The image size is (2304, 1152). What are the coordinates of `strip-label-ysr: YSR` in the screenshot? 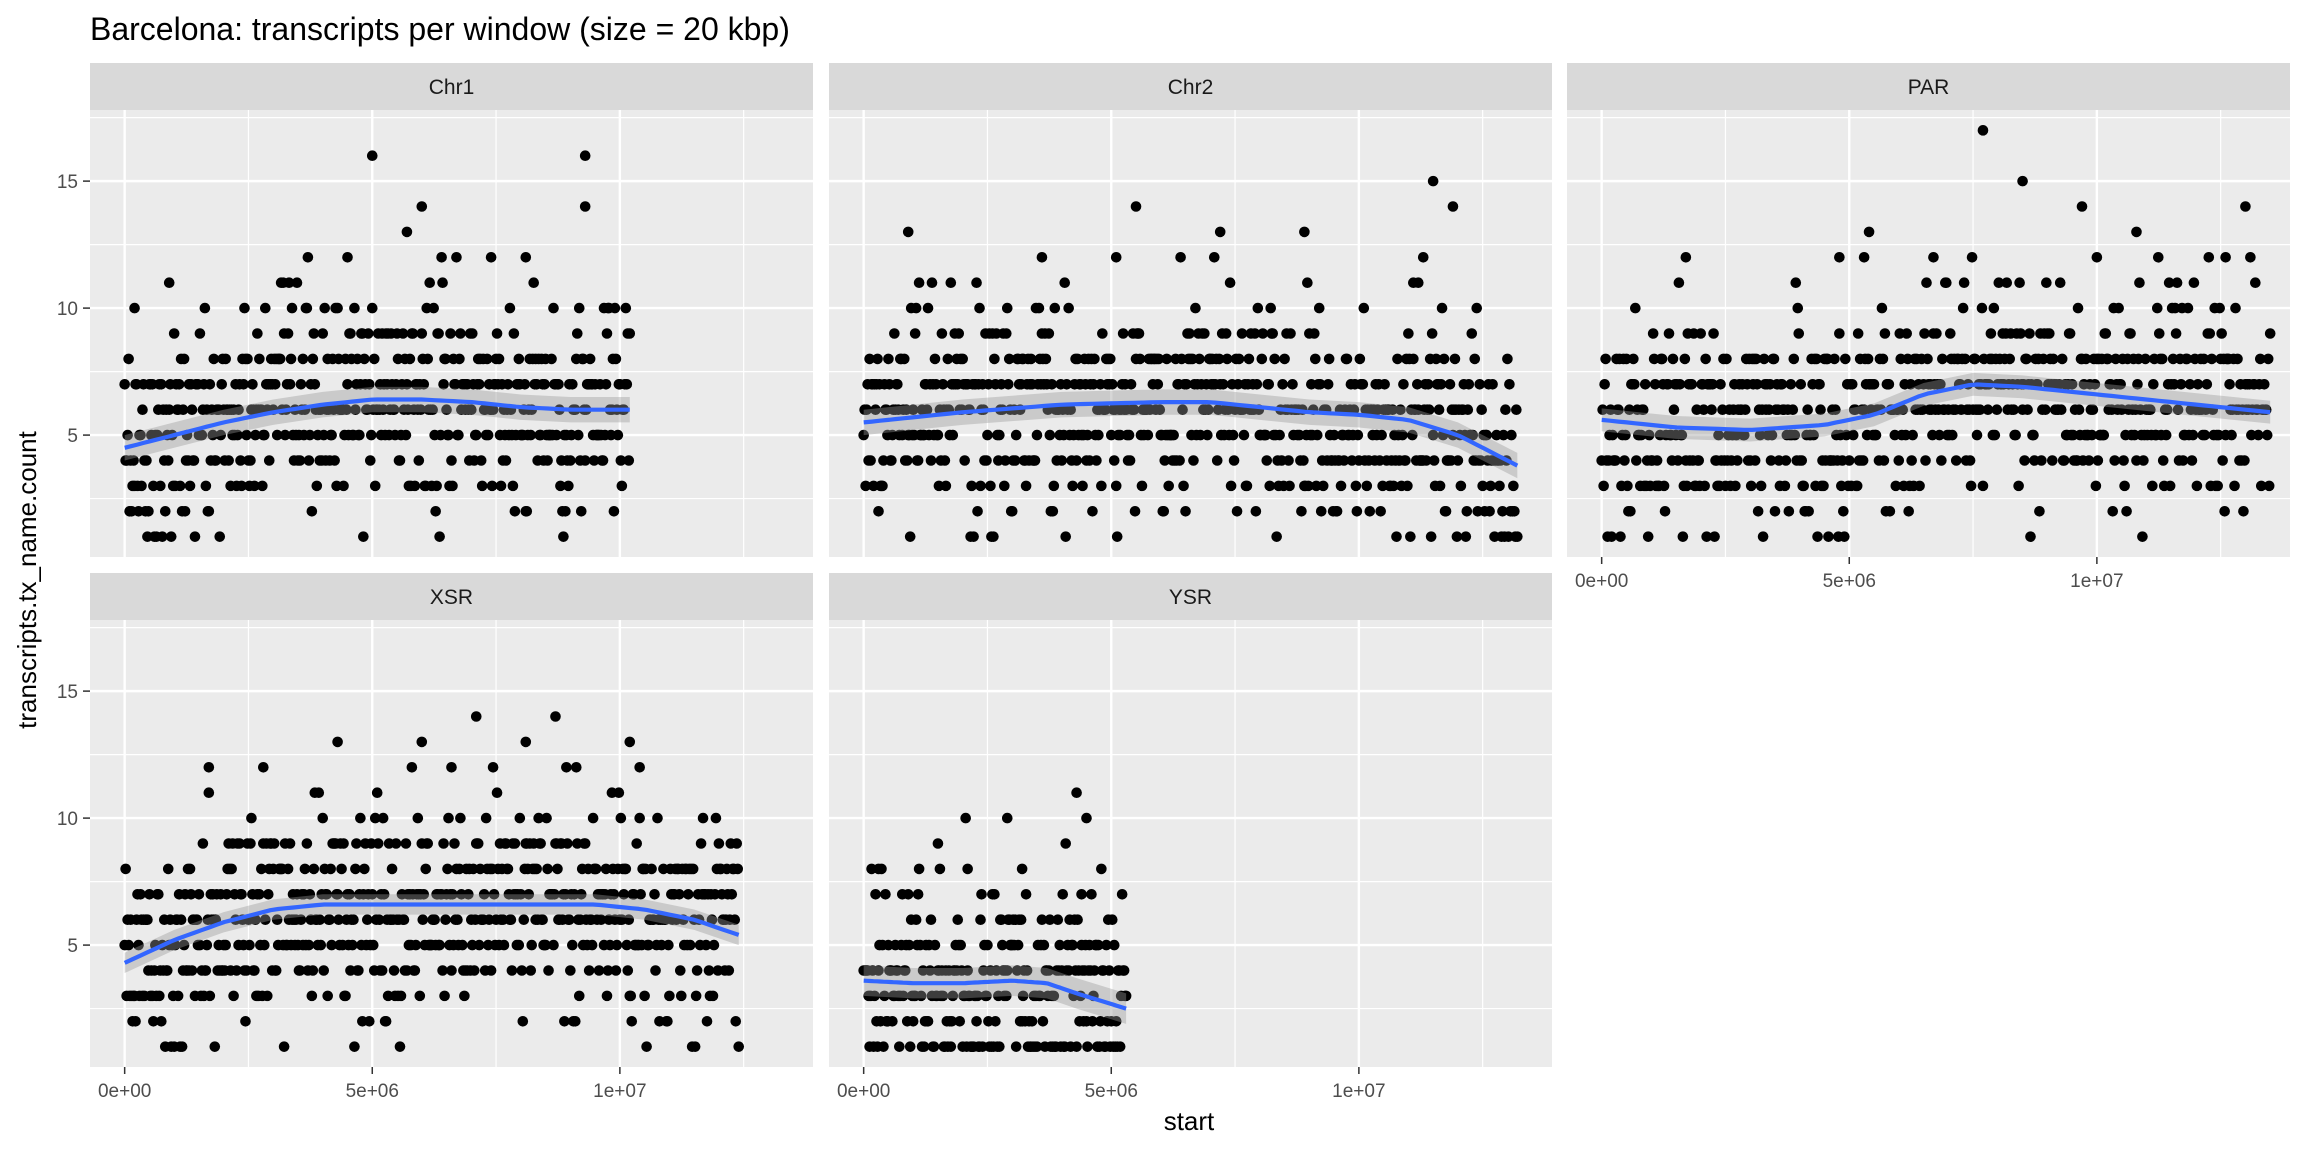 It's located at (1190, 597).